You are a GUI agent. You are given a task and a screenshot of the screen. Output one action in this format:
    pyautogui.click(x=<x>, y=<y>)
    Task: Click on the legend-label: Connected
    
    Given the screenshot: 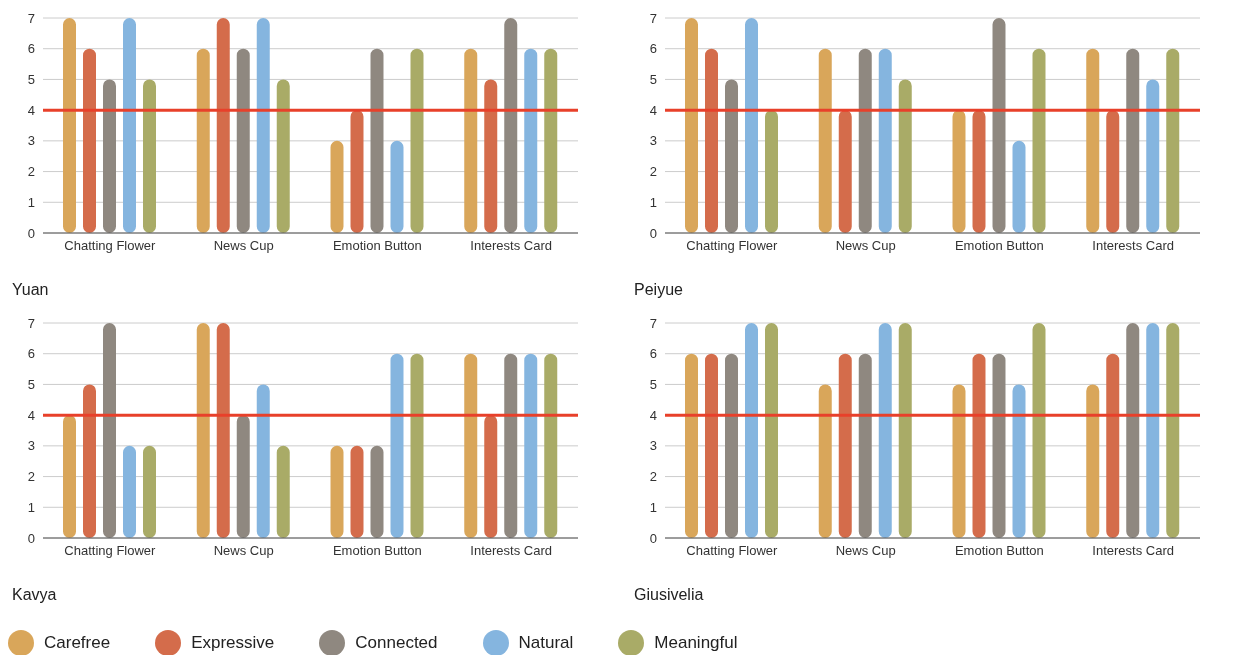 What is the action you would take?
    pyautogui.click(x=396, y=643)
    